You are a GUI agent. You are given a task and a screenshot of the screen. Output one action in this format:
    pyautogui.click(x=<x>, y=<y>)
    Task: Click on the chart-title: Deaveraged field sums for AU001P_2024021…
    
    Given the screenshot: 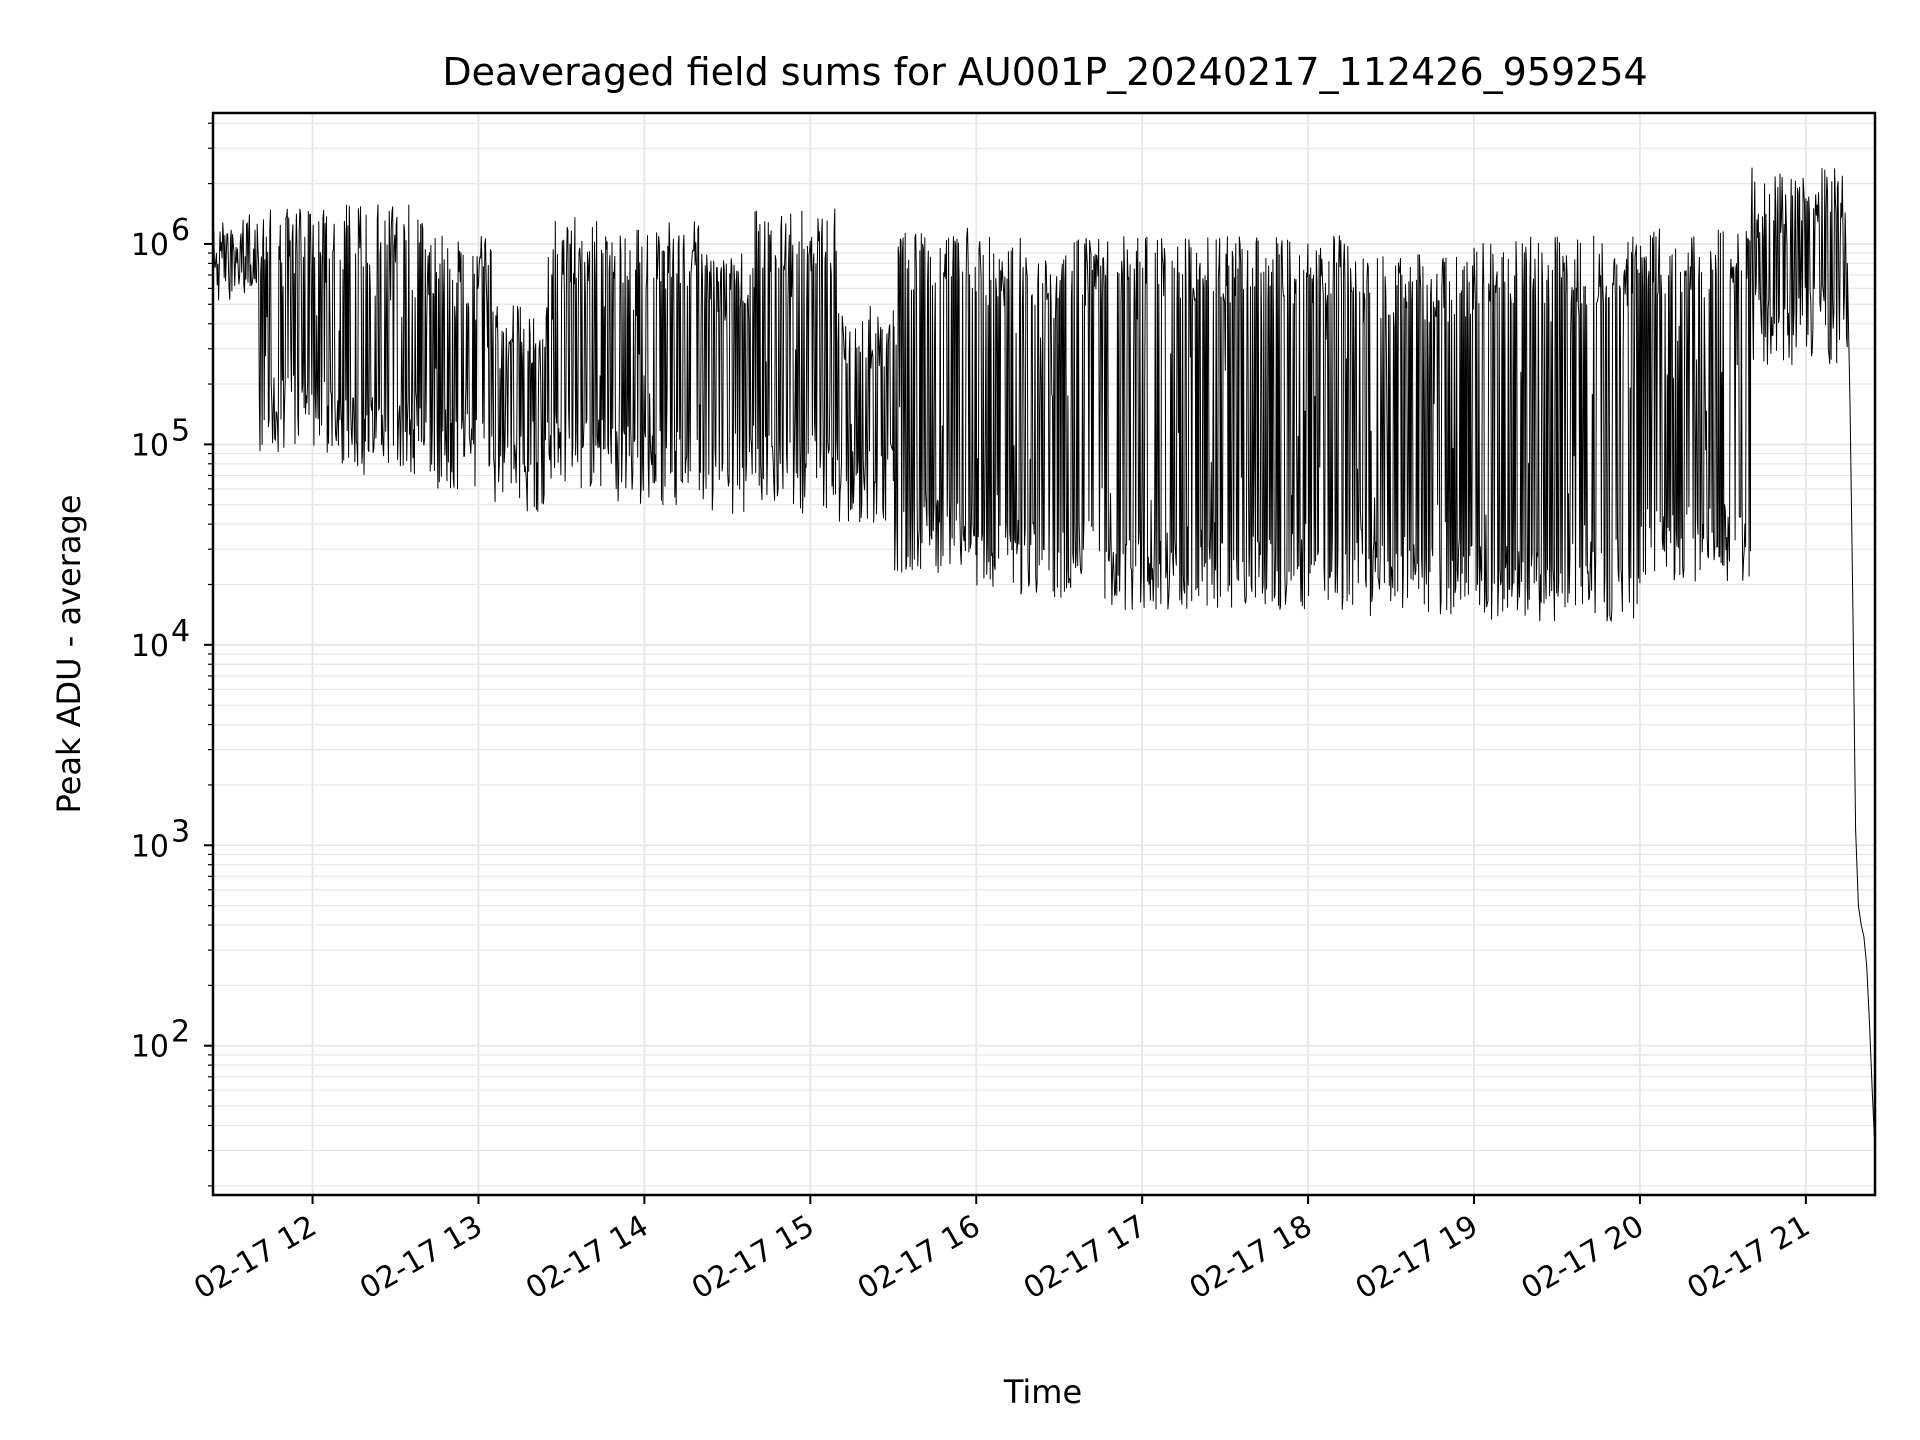 What is the action you would take?
    pyautogui.click(x=1044, y=72)
    